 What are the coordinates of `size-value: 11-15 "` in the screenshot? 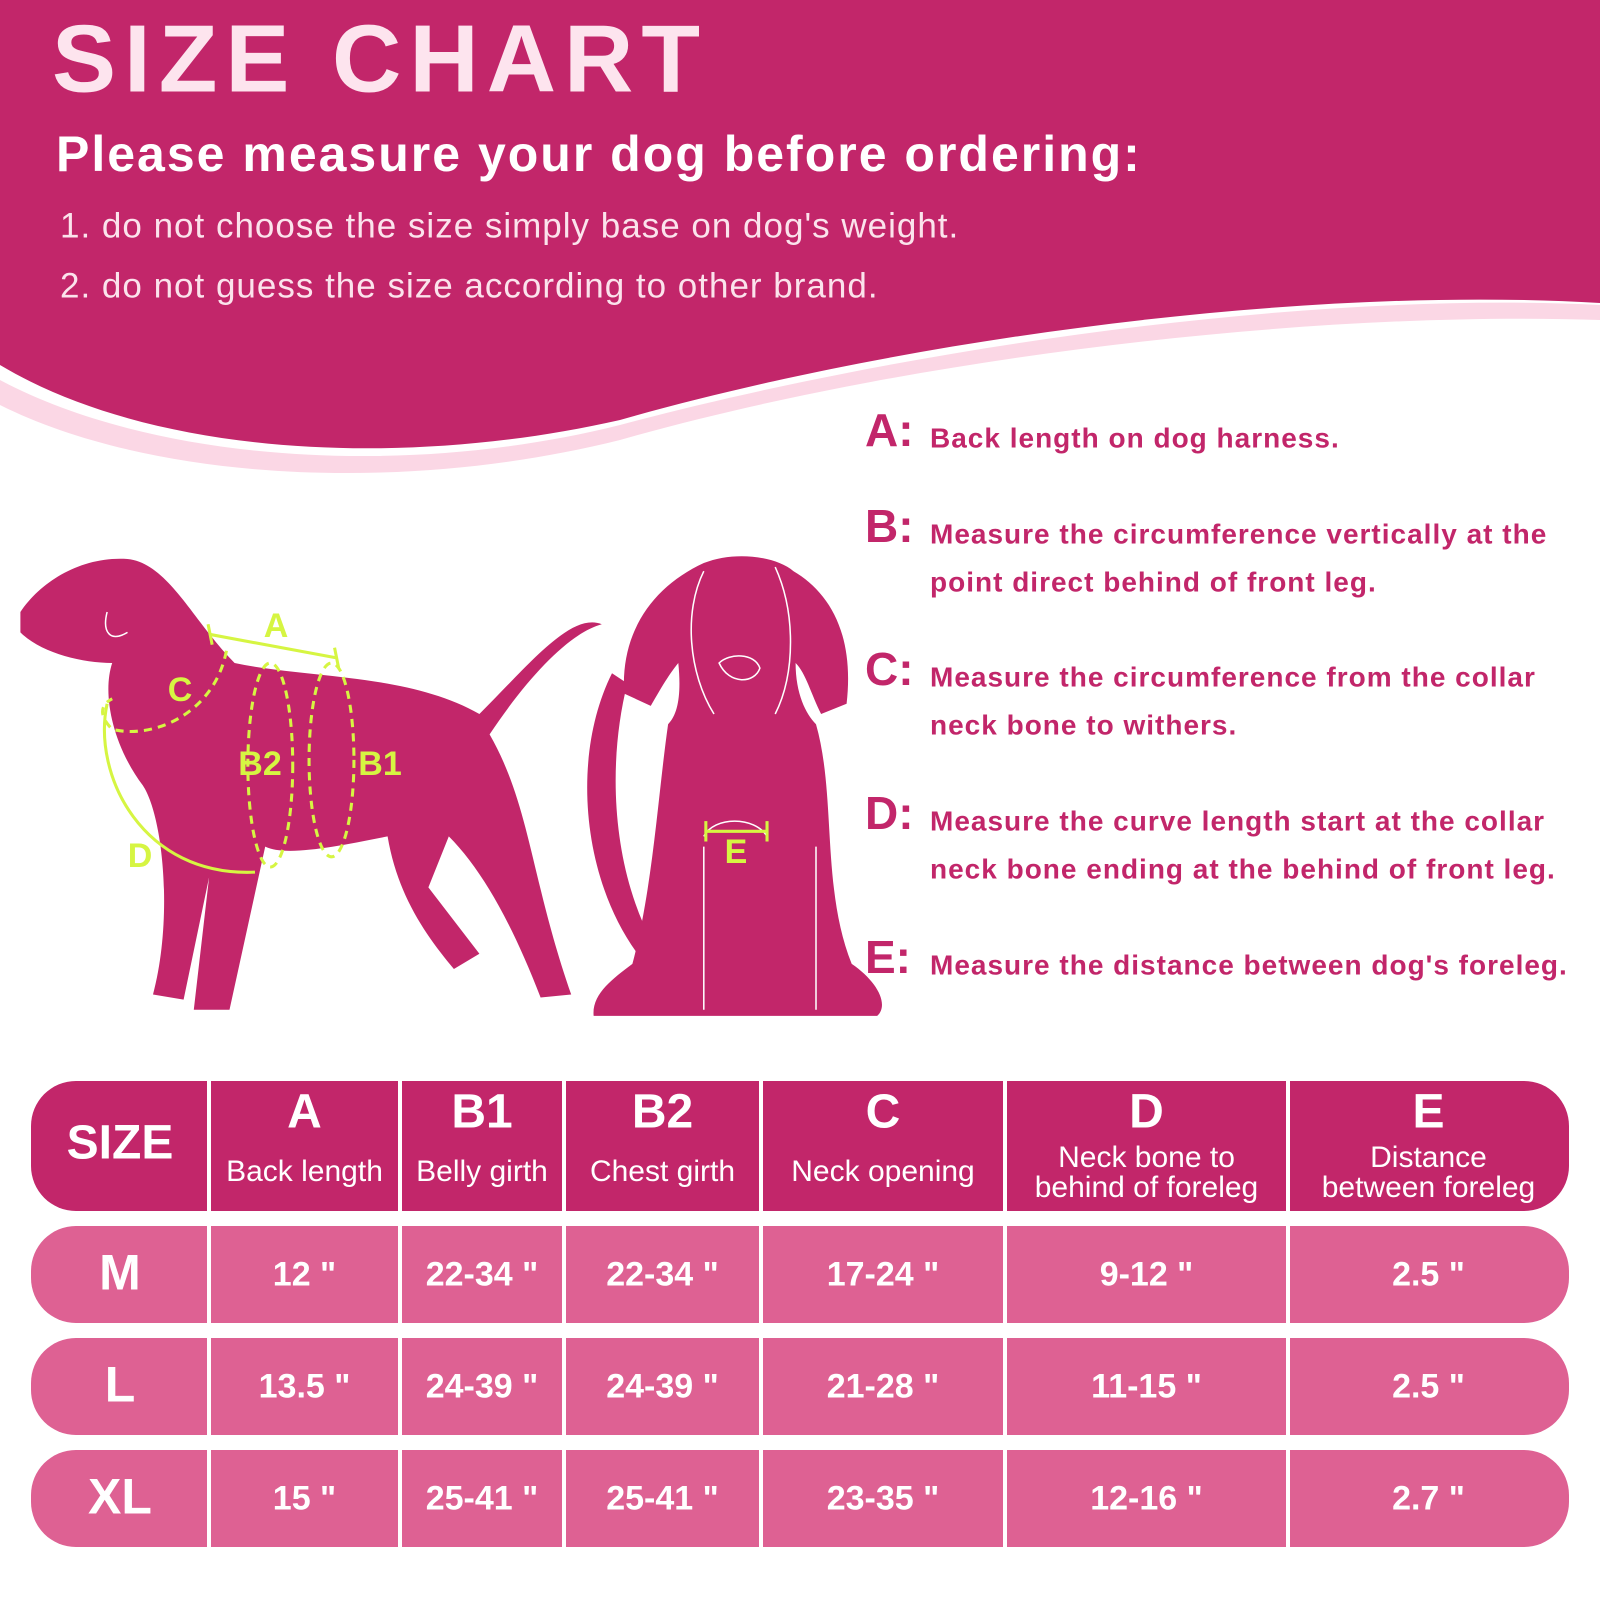 It's located at (1146, 1386).